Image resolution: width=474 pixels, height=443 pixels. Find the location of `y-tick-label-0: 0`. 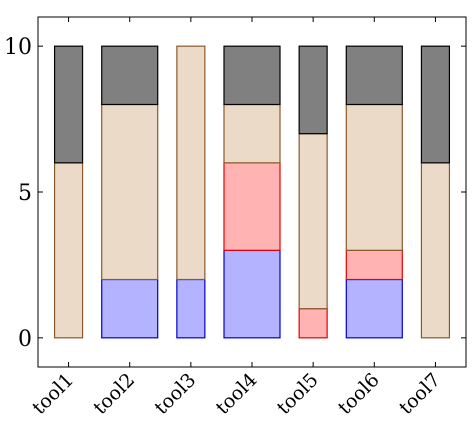

y-tick-label-0: 0 is located at coordinates (25, 339).